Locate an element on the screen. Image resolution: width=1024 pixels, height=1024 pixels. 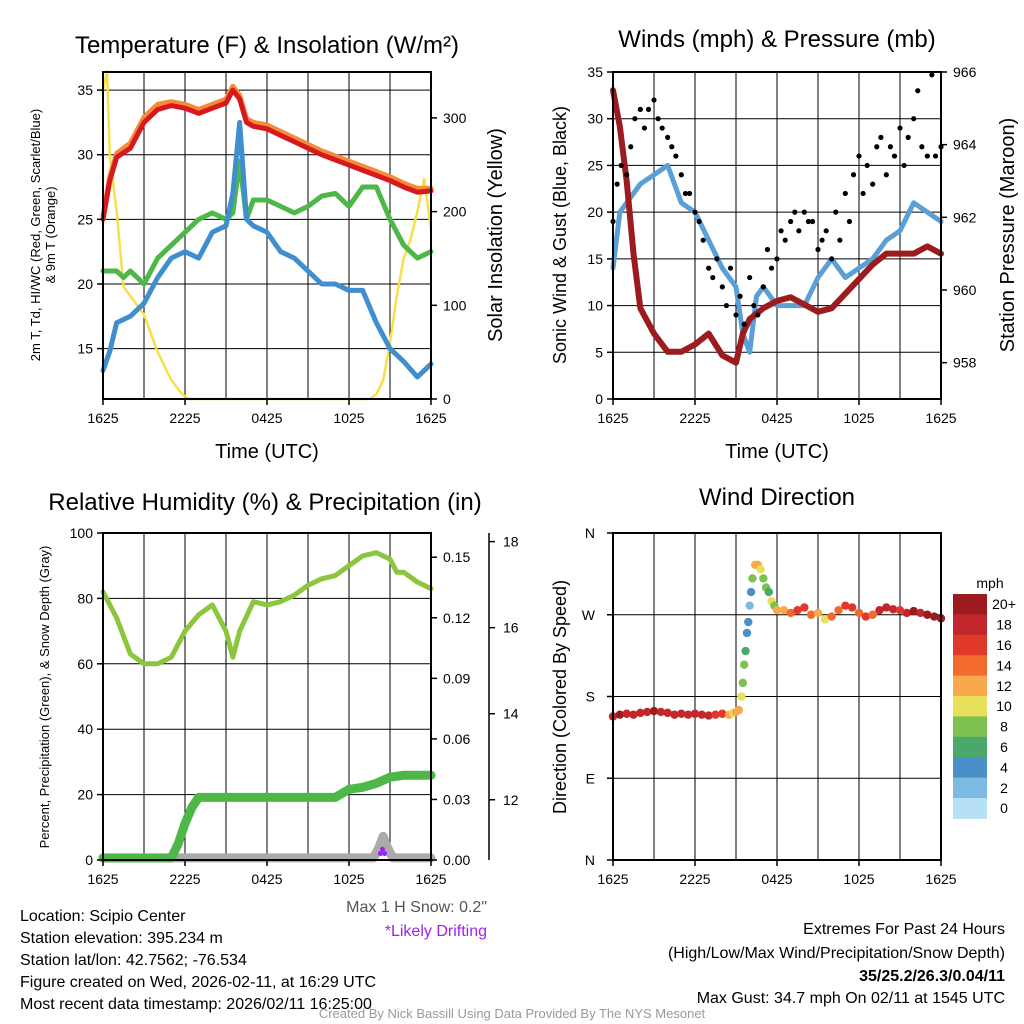
temp-y2label: Solar Insolation (Yellow) is located at coordinates (496, 235).